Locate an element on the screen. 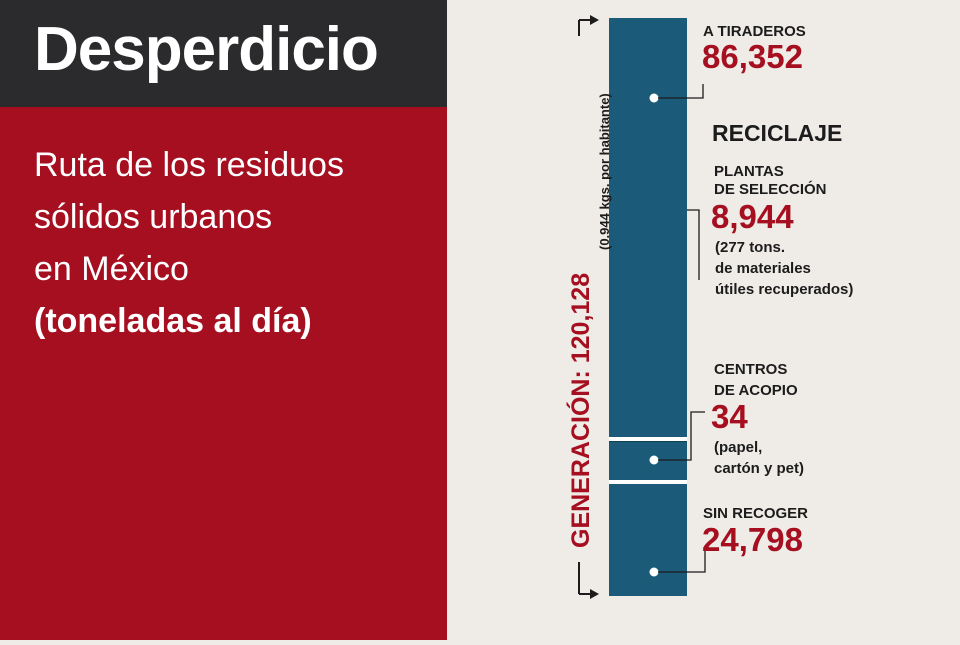  generation-bar is located at coordinates (648, 307).